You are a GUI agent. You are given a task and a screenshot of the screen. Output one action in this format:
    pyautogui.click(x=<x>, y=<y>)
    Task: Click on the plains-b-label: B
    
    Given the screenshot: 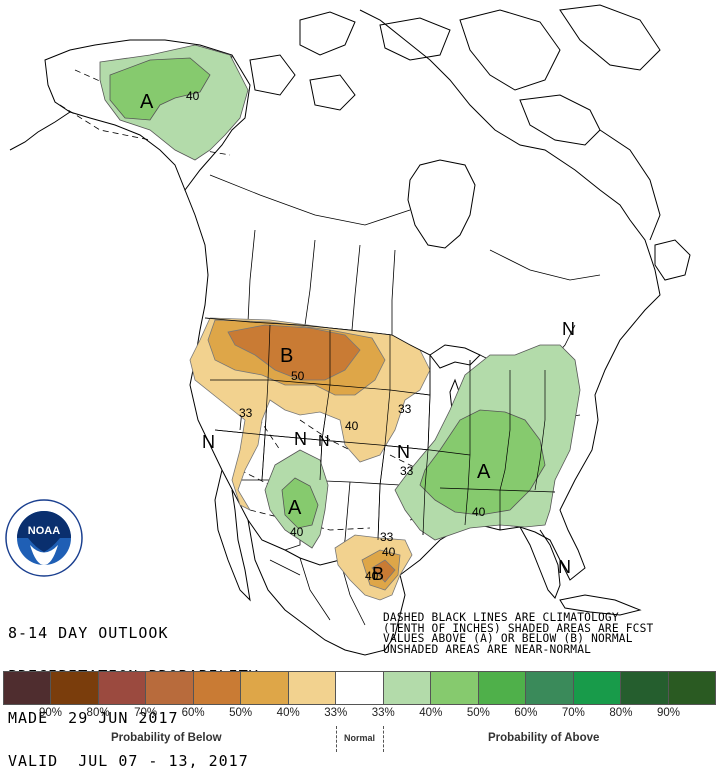 What is the action you would take?
    pyautogui.click(x=286, y=356)
    